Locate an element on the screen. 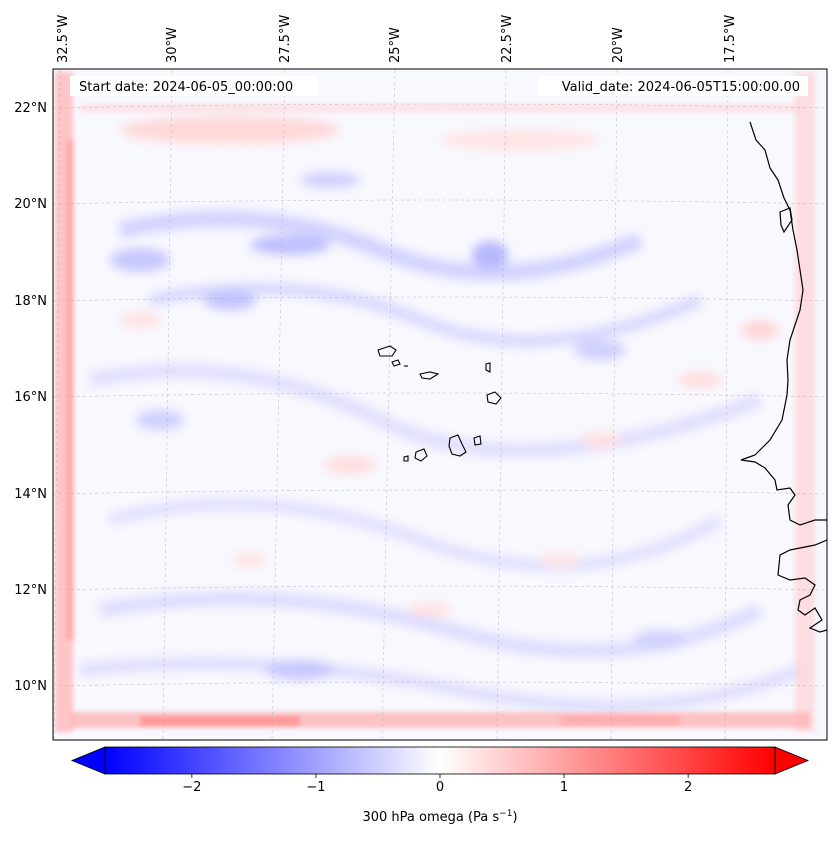 The height and width of the screenshot is (843, 837). colorbar-ticks: −2 −1 0 1 2 is located at coordinates (437, 784).